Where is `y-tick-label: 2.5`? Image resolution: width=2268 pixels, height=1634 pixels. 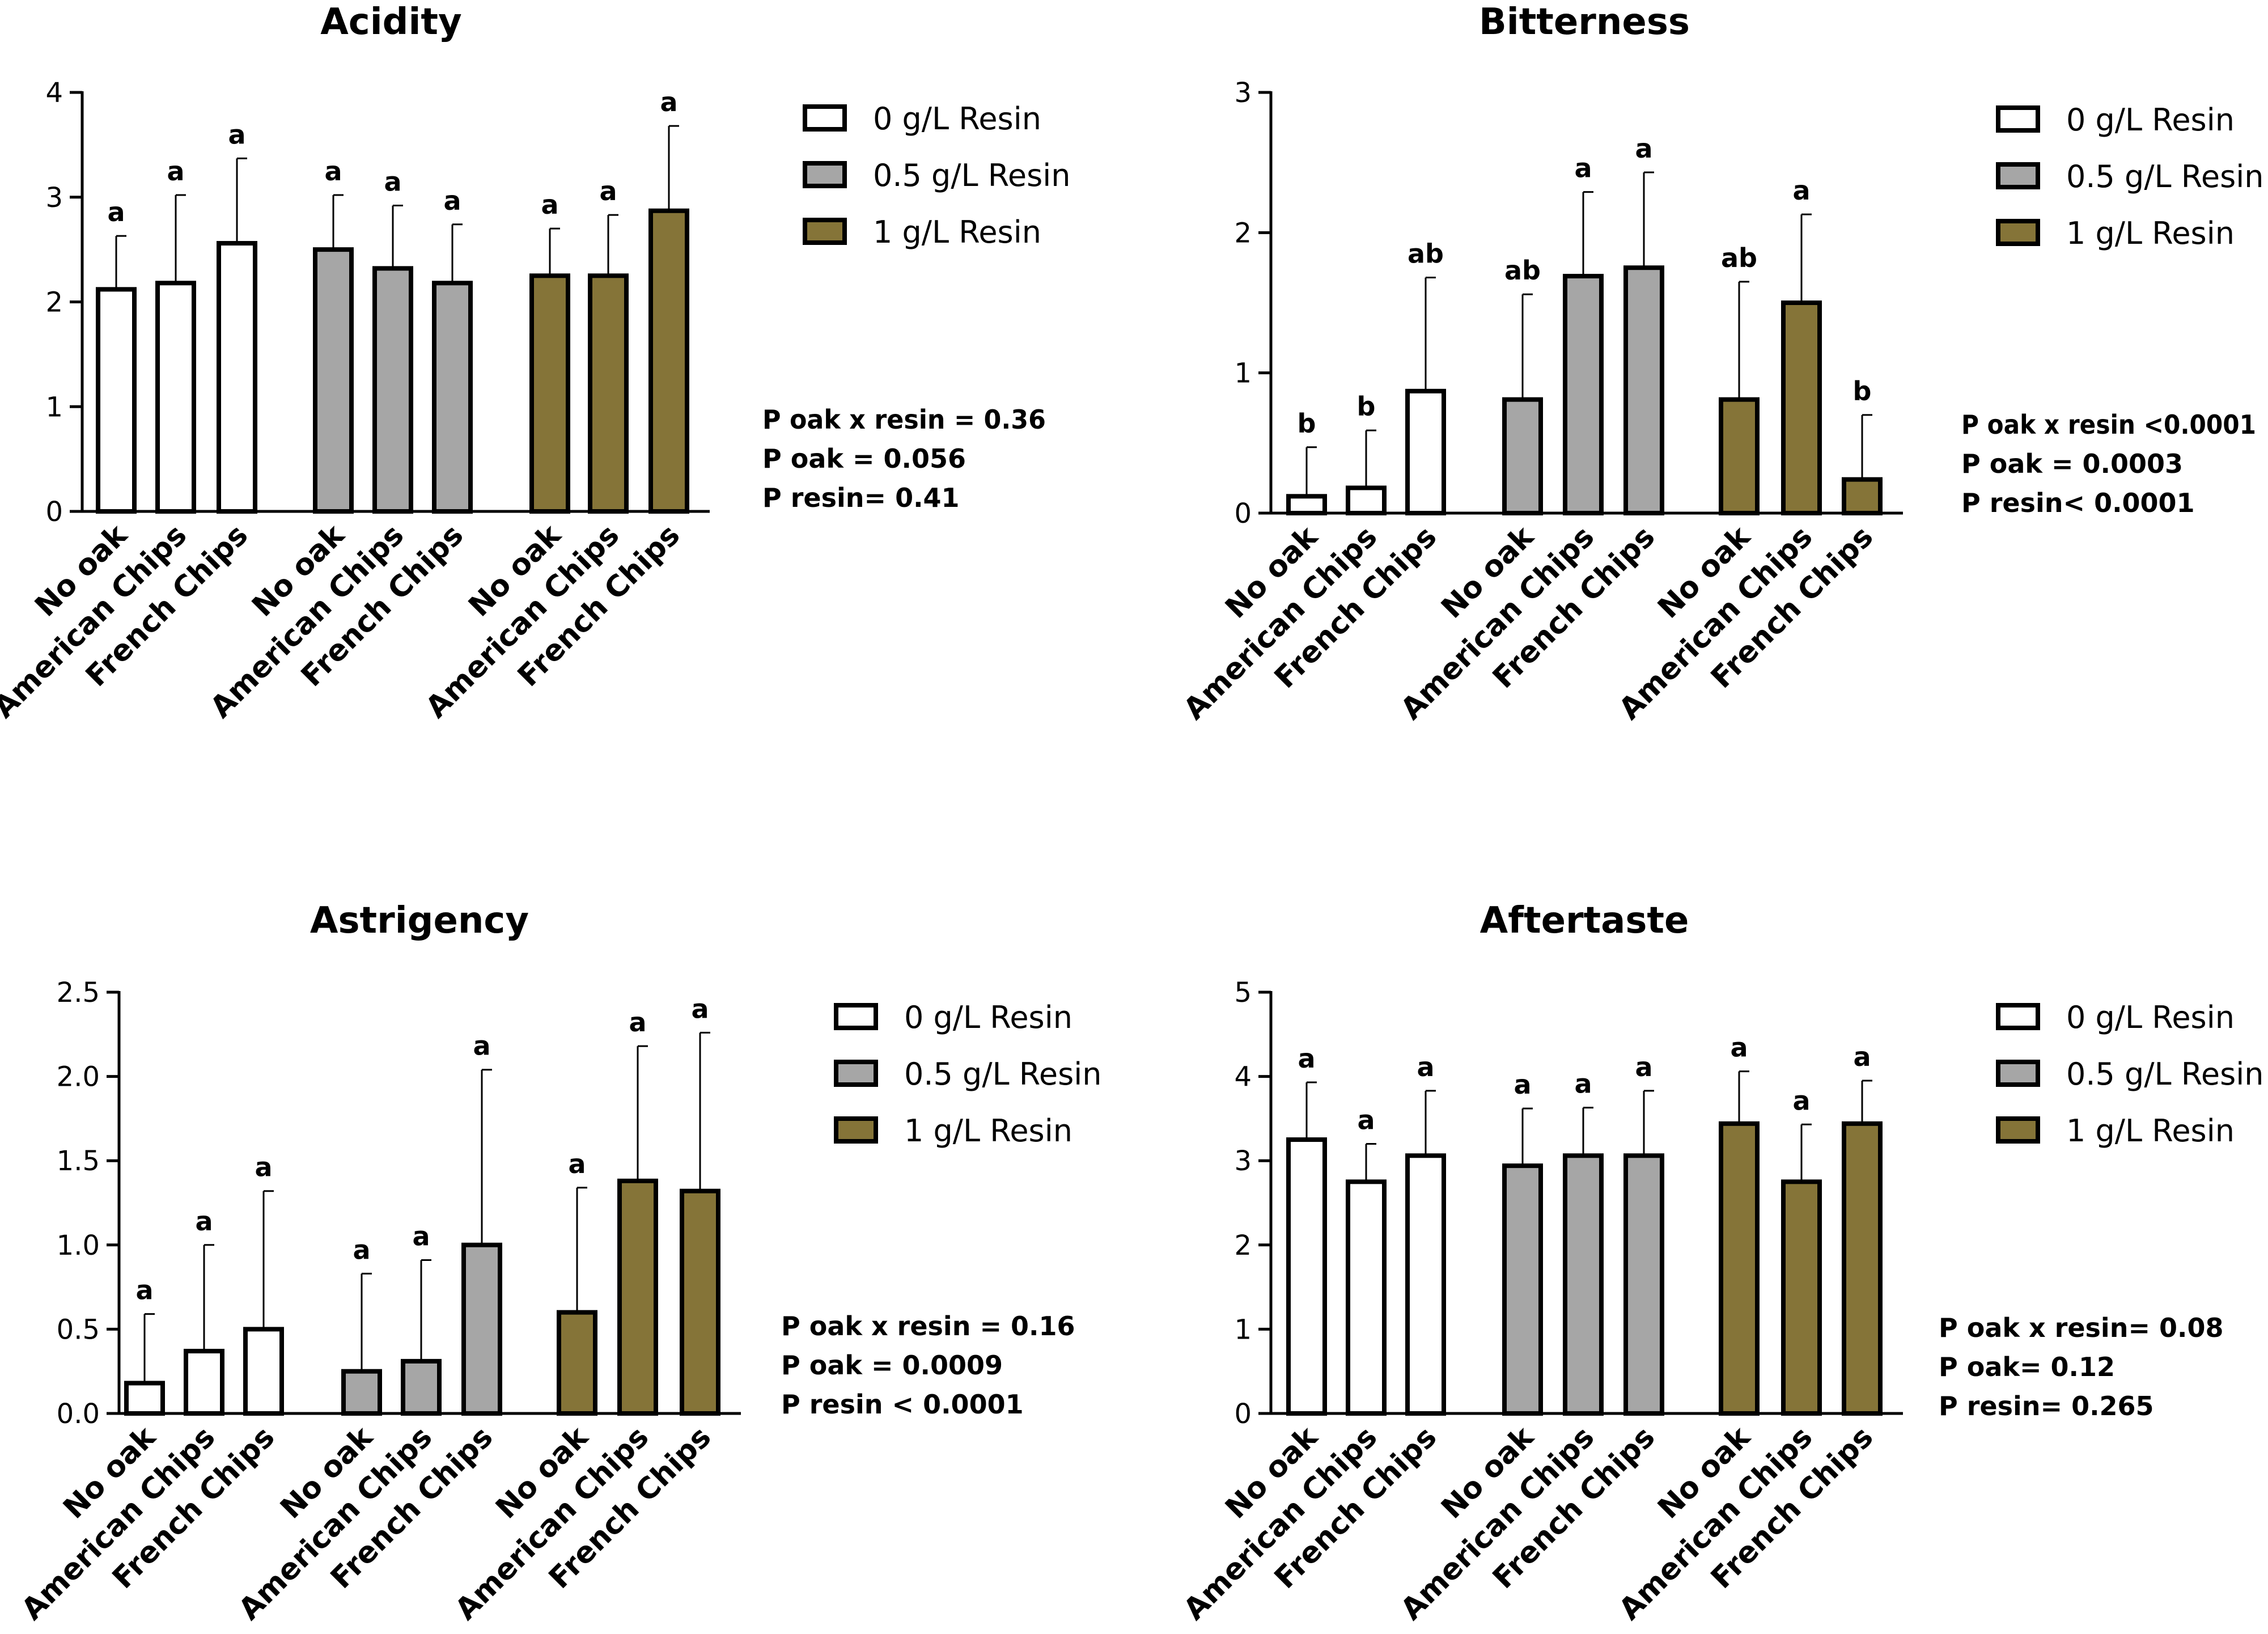 y-tick-label: 2.5 is located at coordinates (78, 993).